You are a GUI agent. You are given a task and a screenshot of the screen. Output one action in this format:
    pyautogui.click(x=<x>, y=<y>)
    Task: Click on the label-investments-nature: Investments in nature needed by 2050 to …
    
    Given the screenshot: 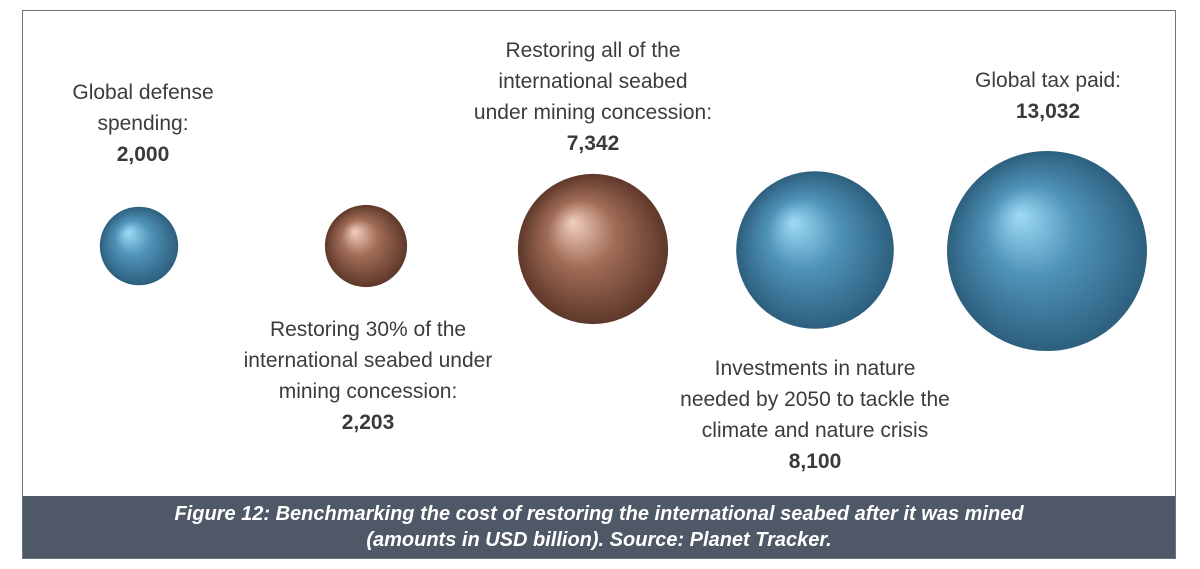 What is the action you would take?
    pyautogui.click(x=815, y=415)
    